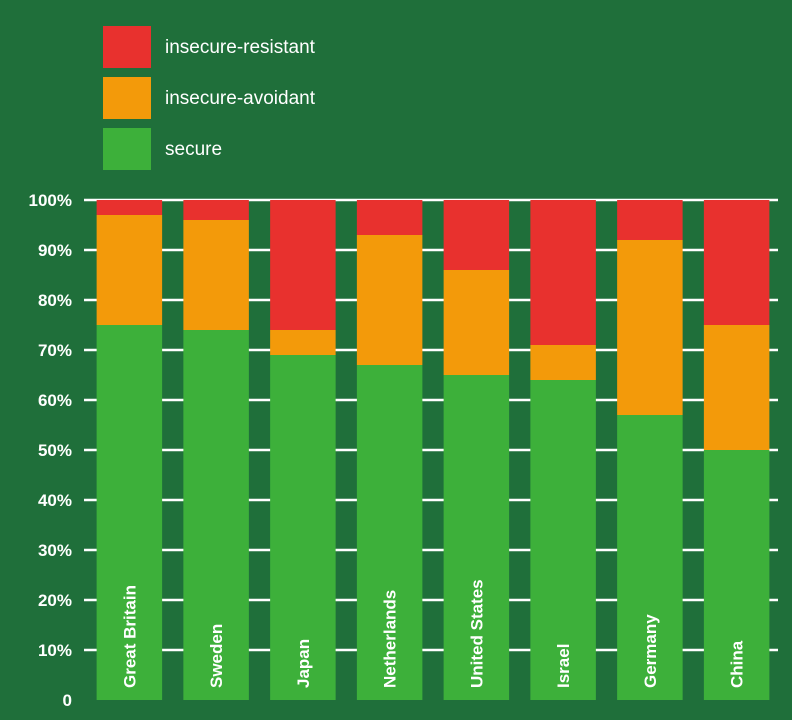  What do you see at coordinates (50, 200) in the screenshot?
I see `y-tick-label: 100%` at bounding box center [50, 200].